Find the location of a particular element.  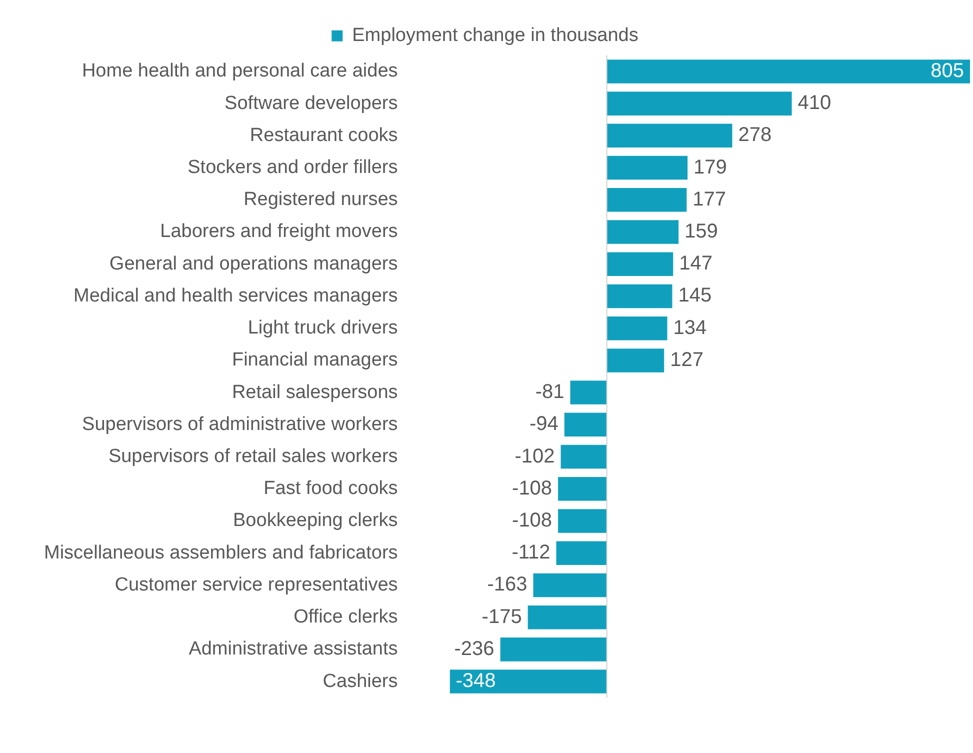

y-tick-label: Laborers and freight movers is located at coordinates (279, 231).